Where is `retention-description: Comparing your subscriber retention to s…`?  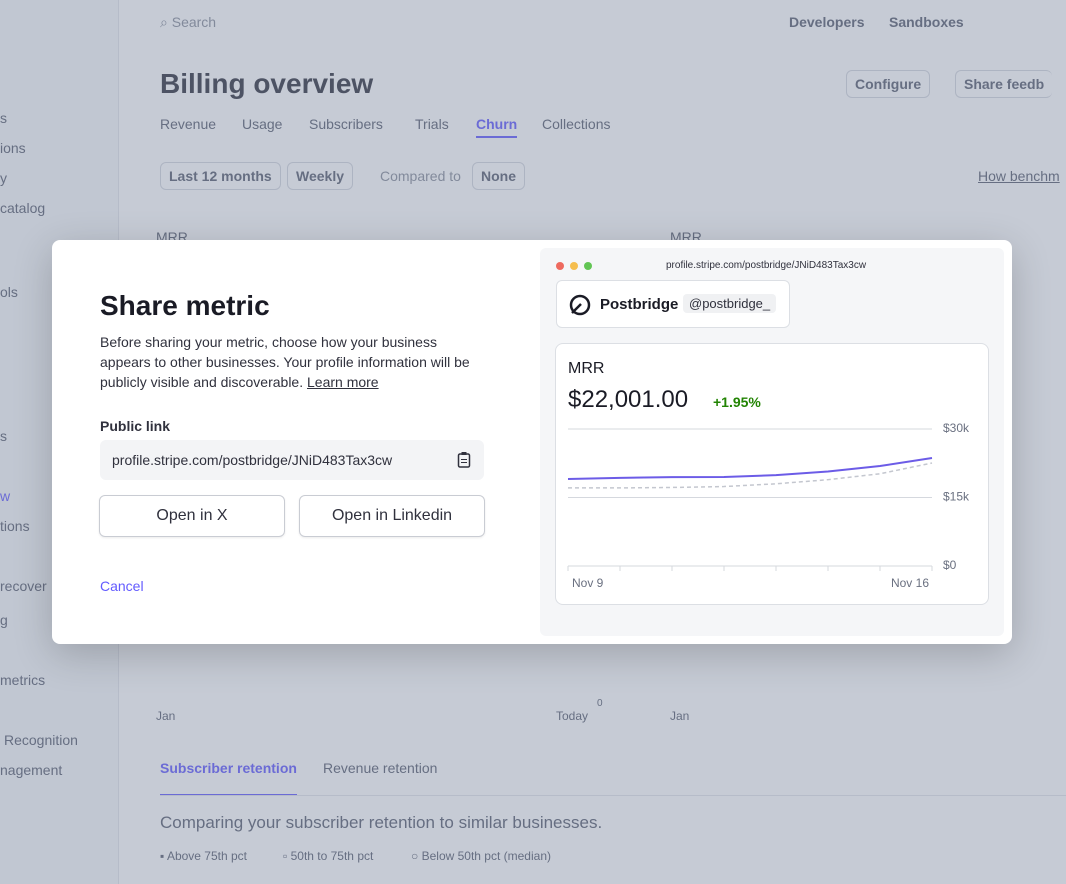 retention-description: Comparing your subscriber retention to s… is located at coordinates (381, 822).